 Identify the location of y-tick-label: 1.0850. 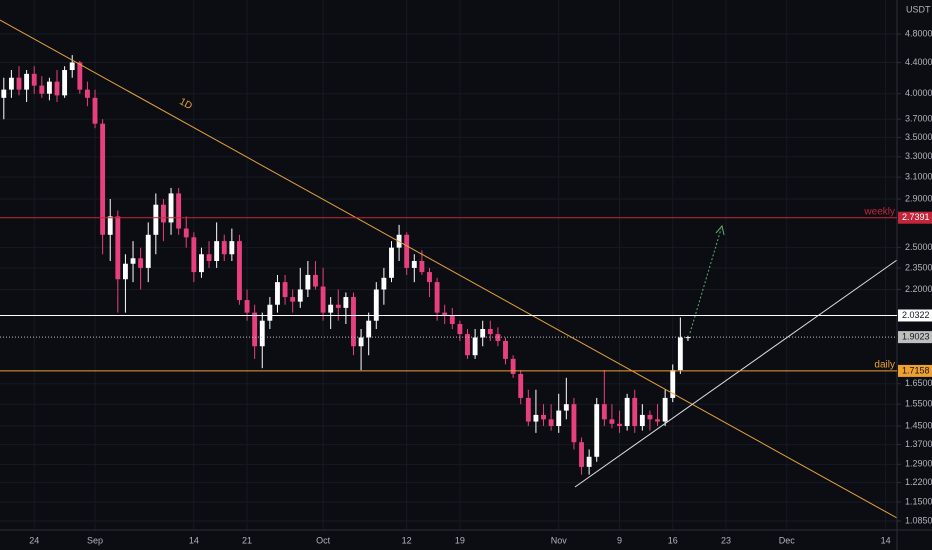
(918, 520).